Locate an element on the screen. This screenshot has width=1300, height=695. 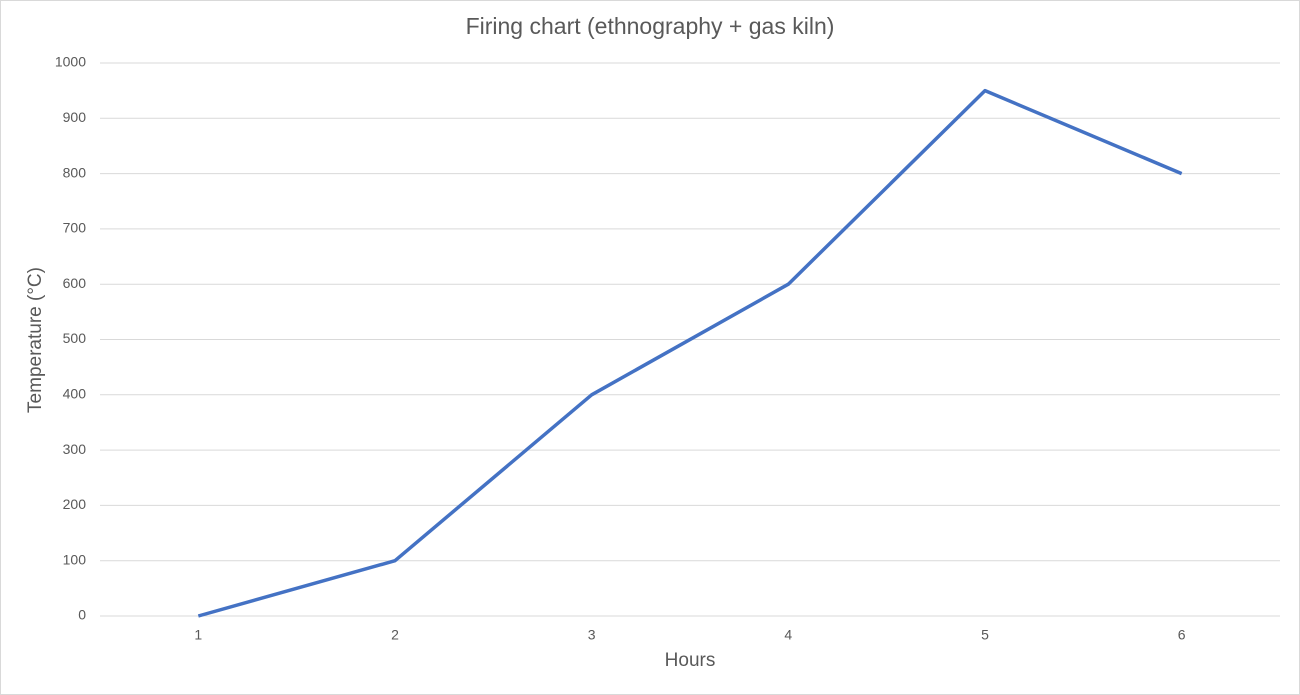
x-tick-label: 6 is located at coordinates (1182, 635).